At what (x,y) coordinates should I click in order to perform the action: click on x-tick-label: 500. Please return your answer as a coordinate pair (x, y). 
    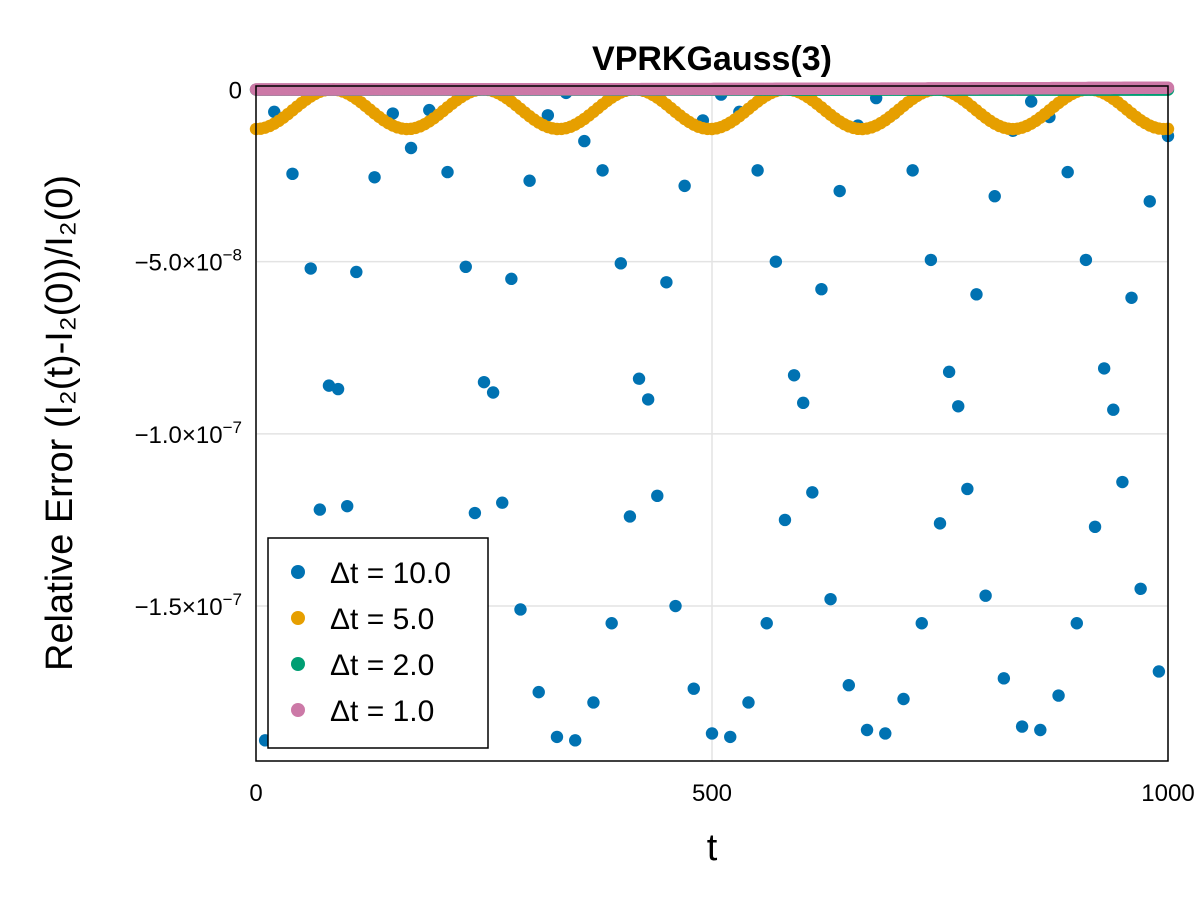
    Looking at the image, I should click on (712, 793).